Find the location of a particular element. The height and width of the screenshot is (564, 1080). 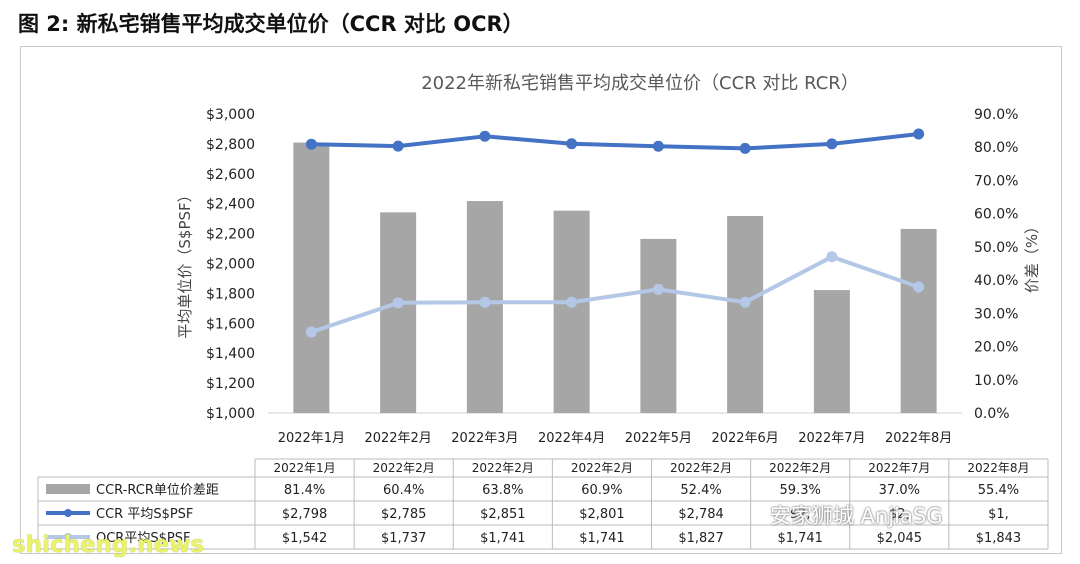

table-cell: $2,045 is located at coordinates (900, 538).